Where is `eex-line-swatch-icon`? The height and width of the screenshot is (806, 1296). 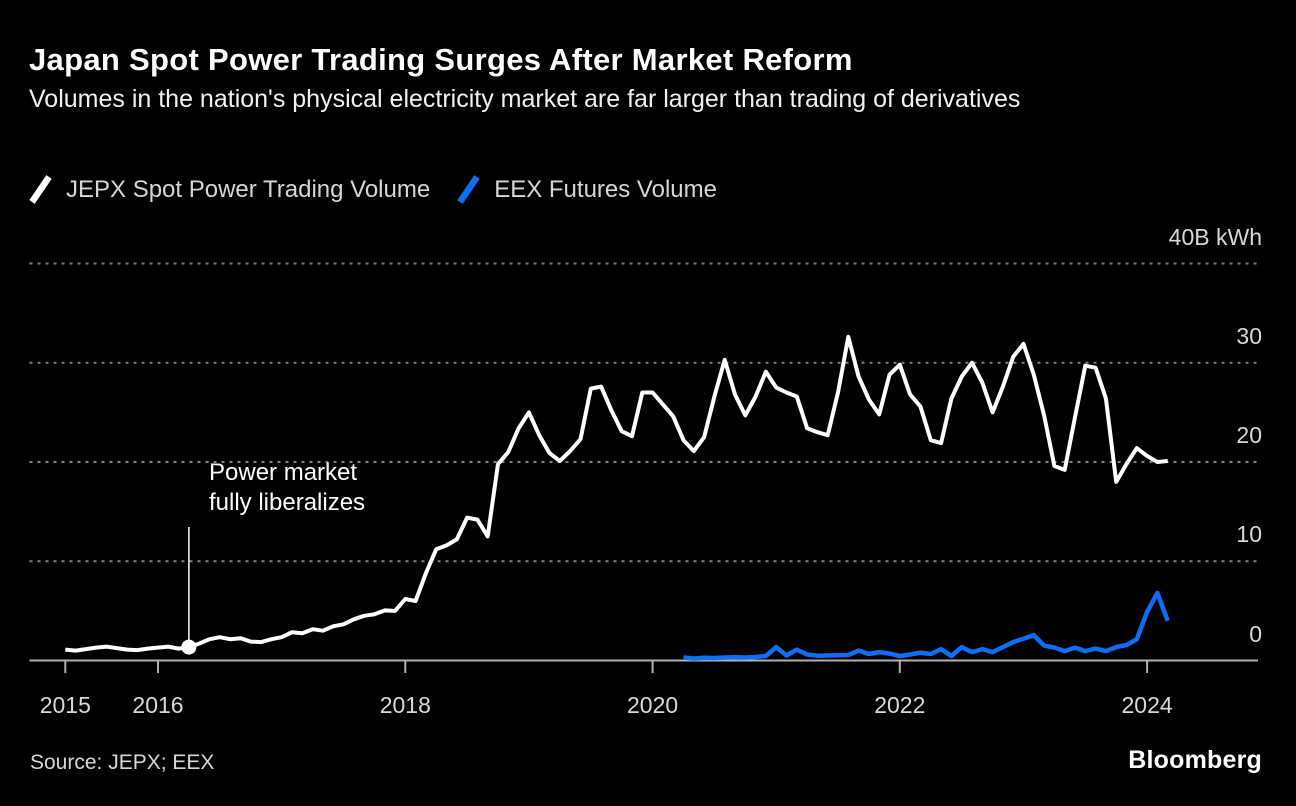 eex-line-swatch-icon is located at coordinates (468, 189).